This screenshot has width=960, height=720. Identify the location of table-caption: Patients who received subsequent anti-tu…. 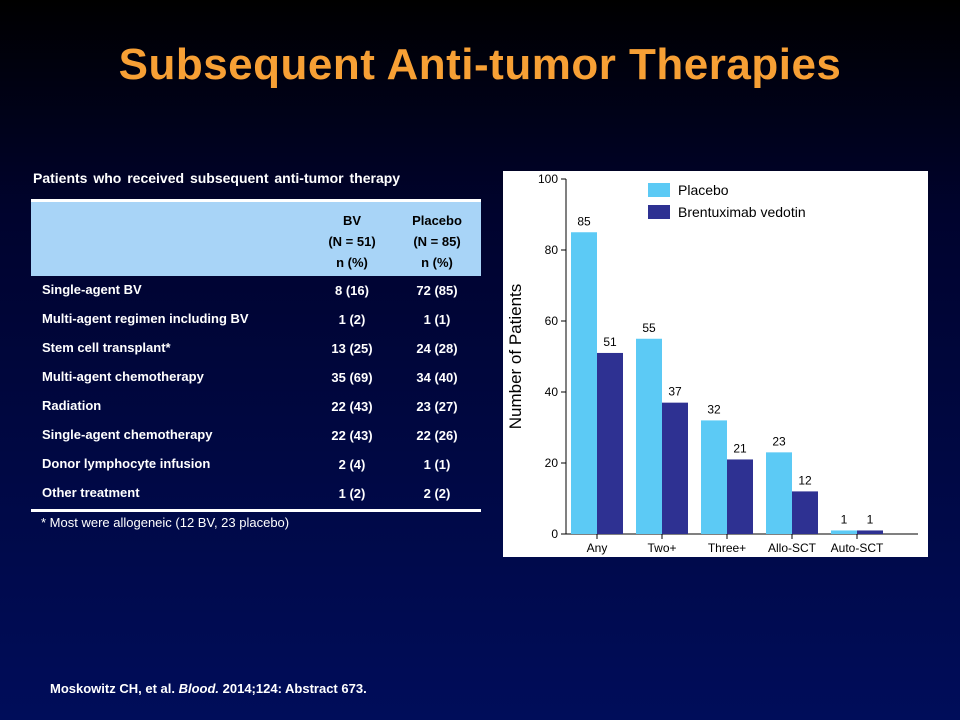
(217, 178).